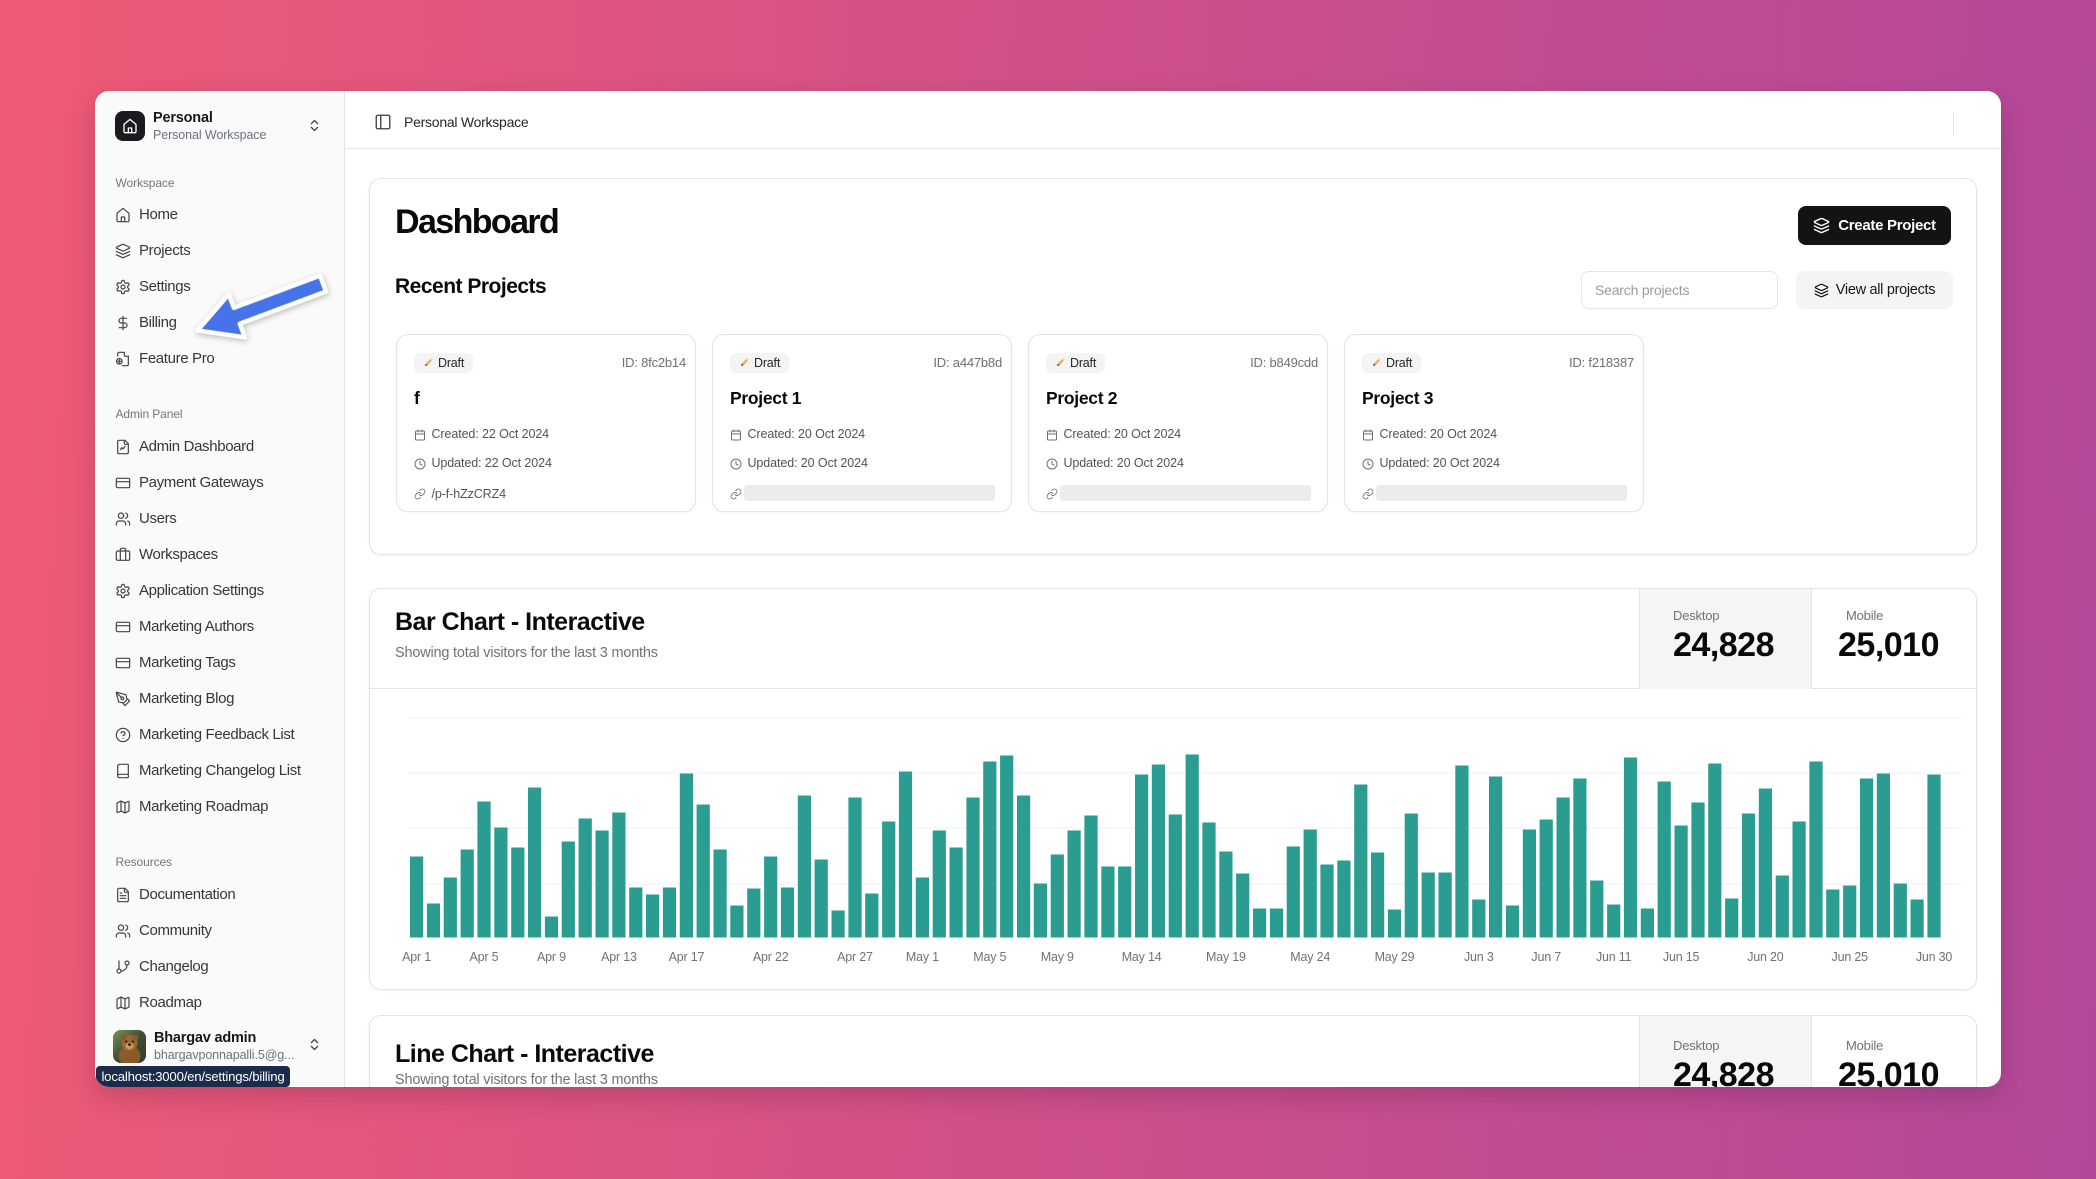 This screenshot has height=1179, width=2096. I want to click on svg-text: Jun 20, so click(1765, 957).